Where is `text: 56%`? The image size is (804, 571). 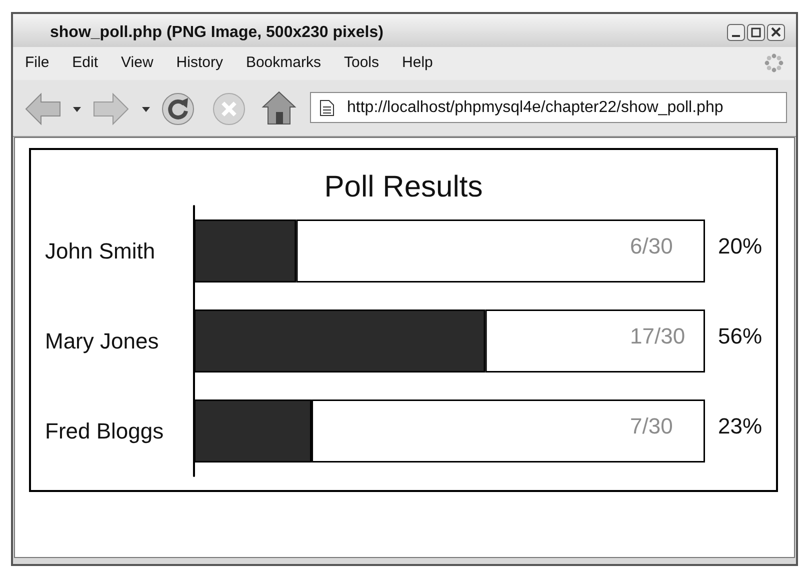 text: 56% is located at coordinates (740, 336).